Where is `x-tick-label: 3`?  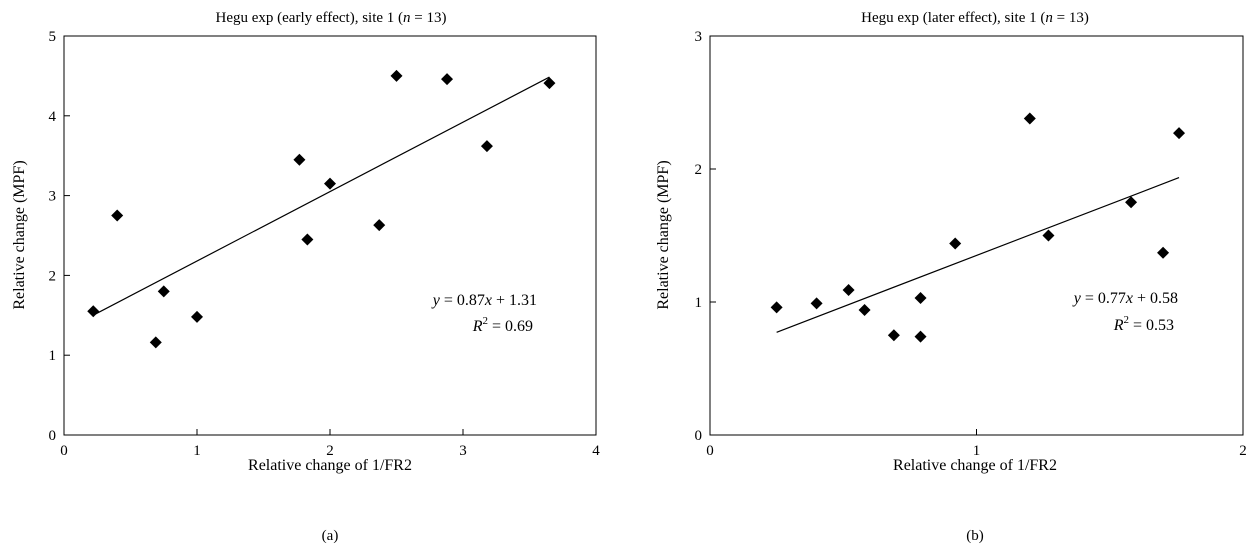 x-tick-label: 3 is located at coordinates (463, 451).